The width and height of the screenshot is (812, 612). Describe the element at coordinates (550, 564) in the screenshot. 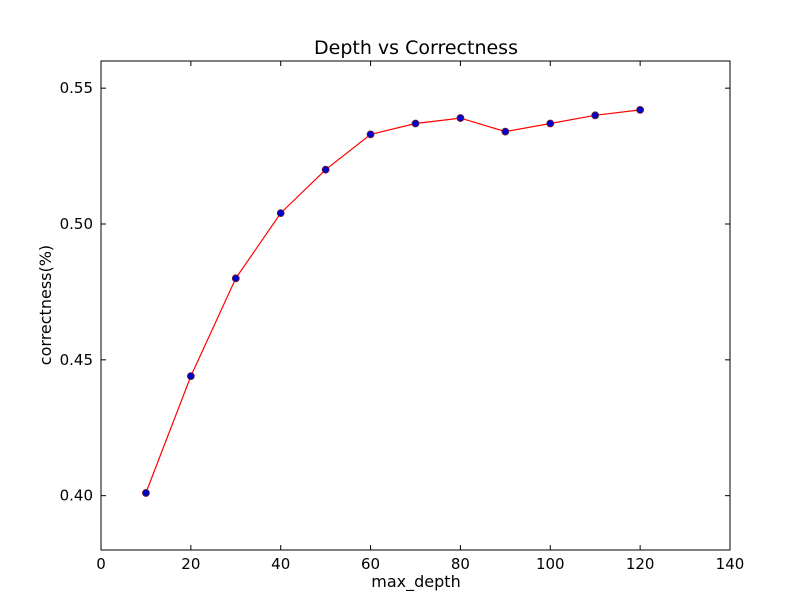

I see `x-tick-label: 100` at that location.